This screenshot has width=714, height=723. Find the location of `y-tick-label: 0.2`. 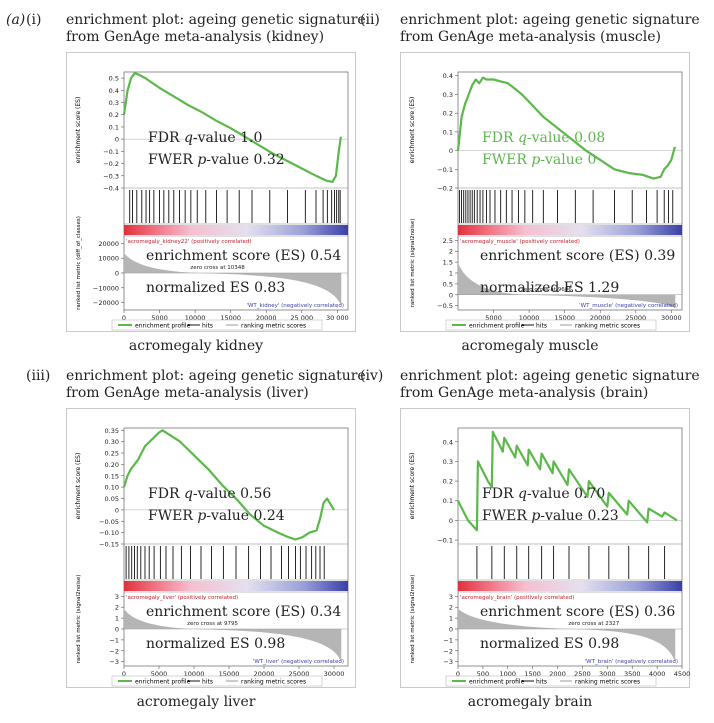

y-tick-label: 0.2 is located at coordinates (448, 114).